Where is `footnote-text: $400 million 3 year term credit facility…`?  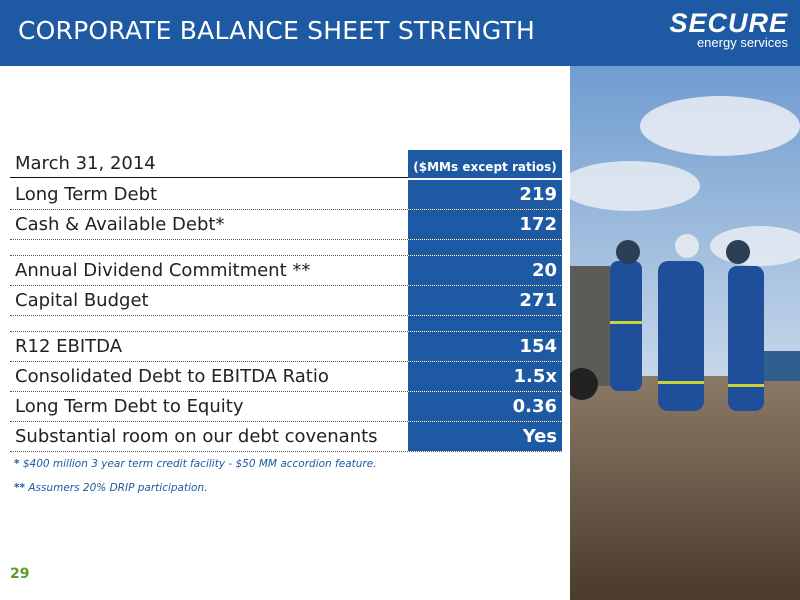
footnote-text: $400 million 3 year term credit facility… is located at coordinates (199, 464).